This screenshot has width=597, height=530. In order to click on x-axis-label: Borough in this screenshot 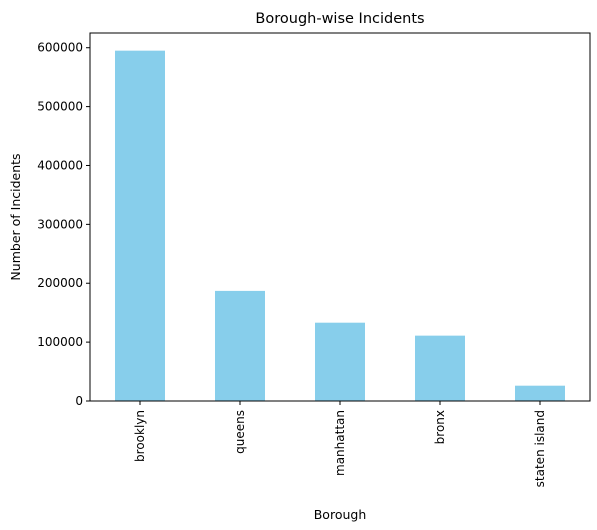, I will do `click(340, 514)`.